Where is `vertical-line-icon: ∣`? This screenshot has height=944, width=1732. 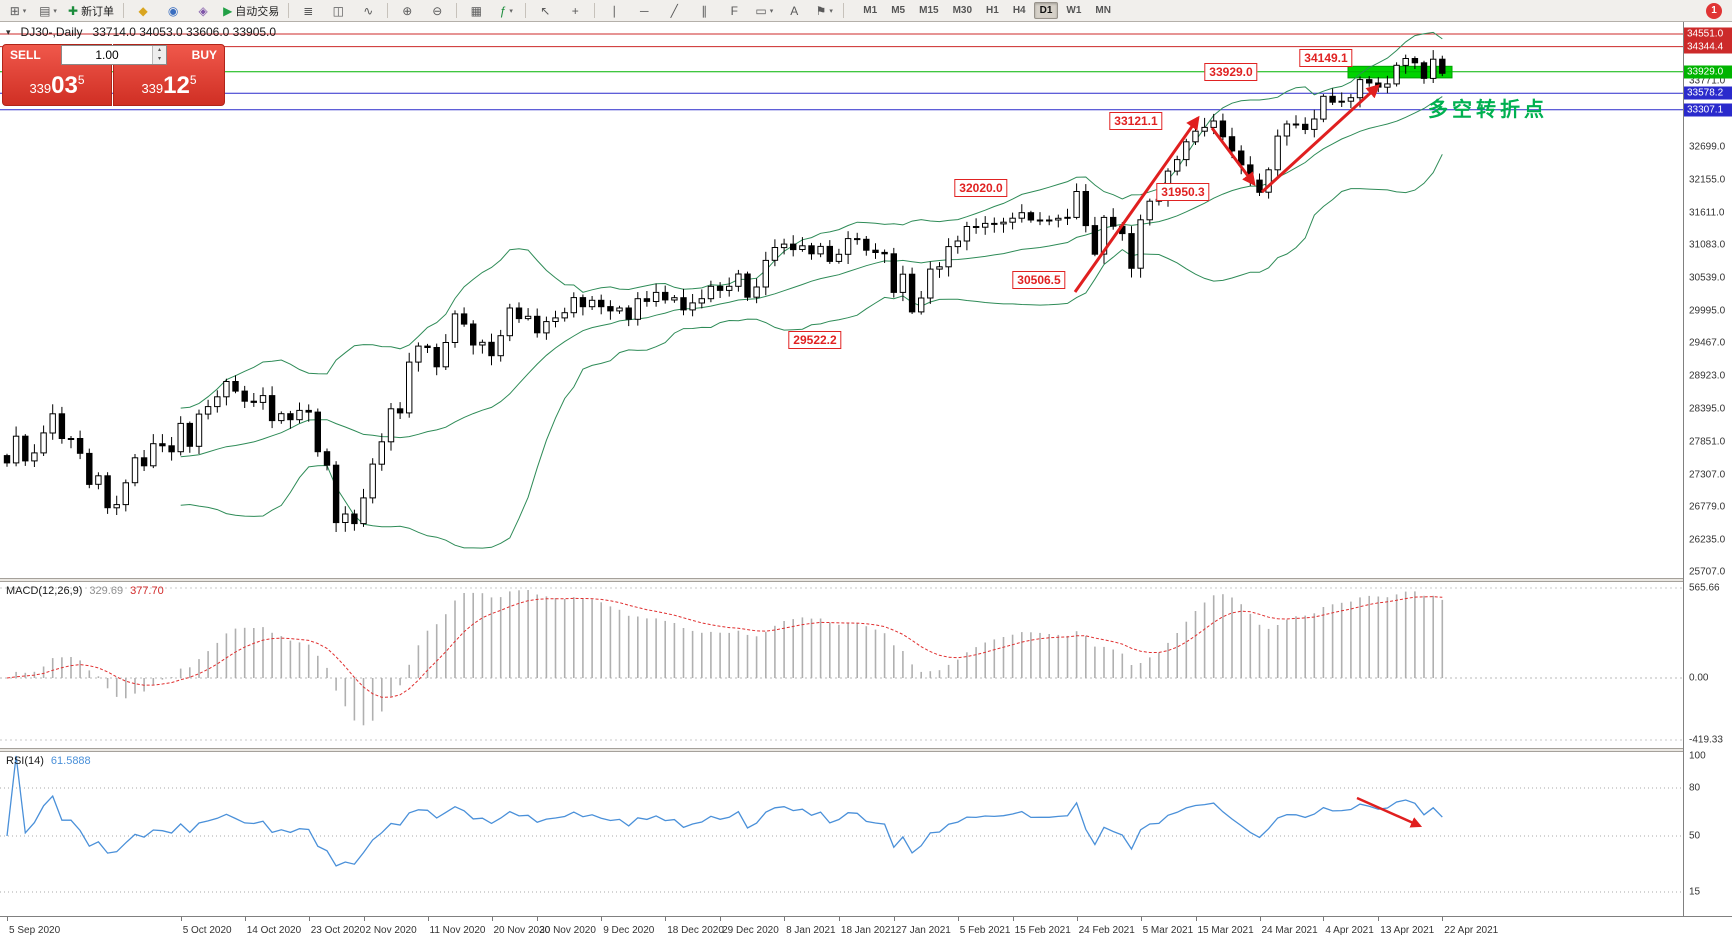 vertical-line-icon: ∣ is located at coordinates (614, 11).